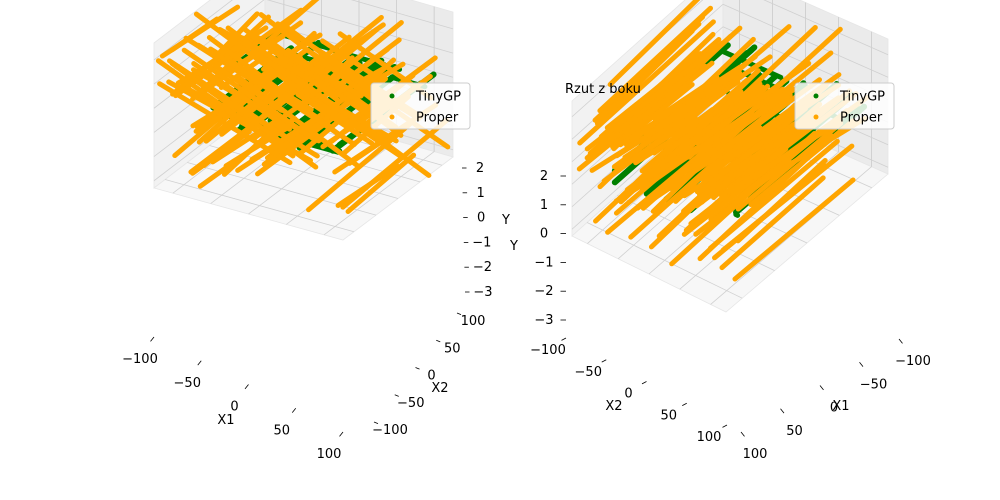 Image resolution: width=1000 pixels, height=500 pixels. I want to click on tick-label: −2, so click(543, 291).